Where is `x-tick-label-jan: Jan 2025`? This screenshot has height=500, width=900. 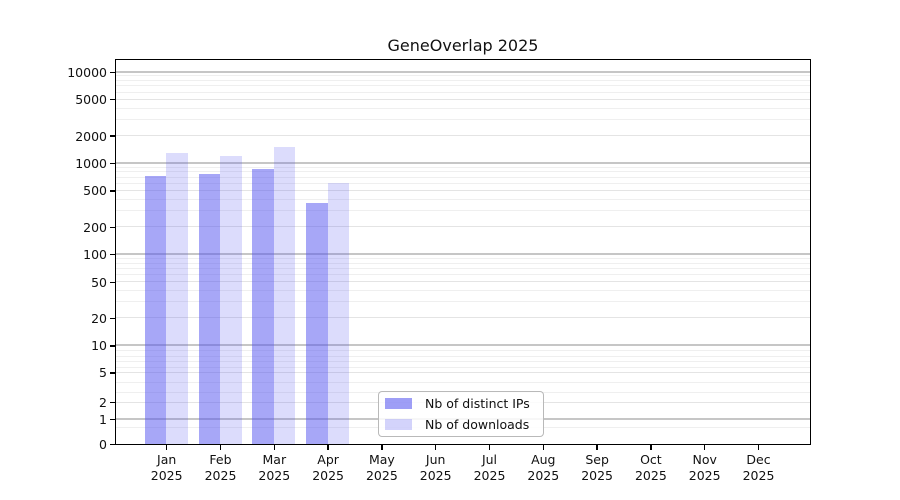 x-tick-label-jan: Jan 2025 is located at coordinates (166, 467).